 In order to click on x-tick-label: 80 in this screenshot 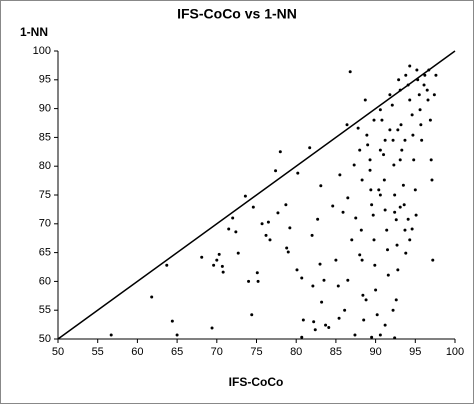, I will do `click(296, 352)`.